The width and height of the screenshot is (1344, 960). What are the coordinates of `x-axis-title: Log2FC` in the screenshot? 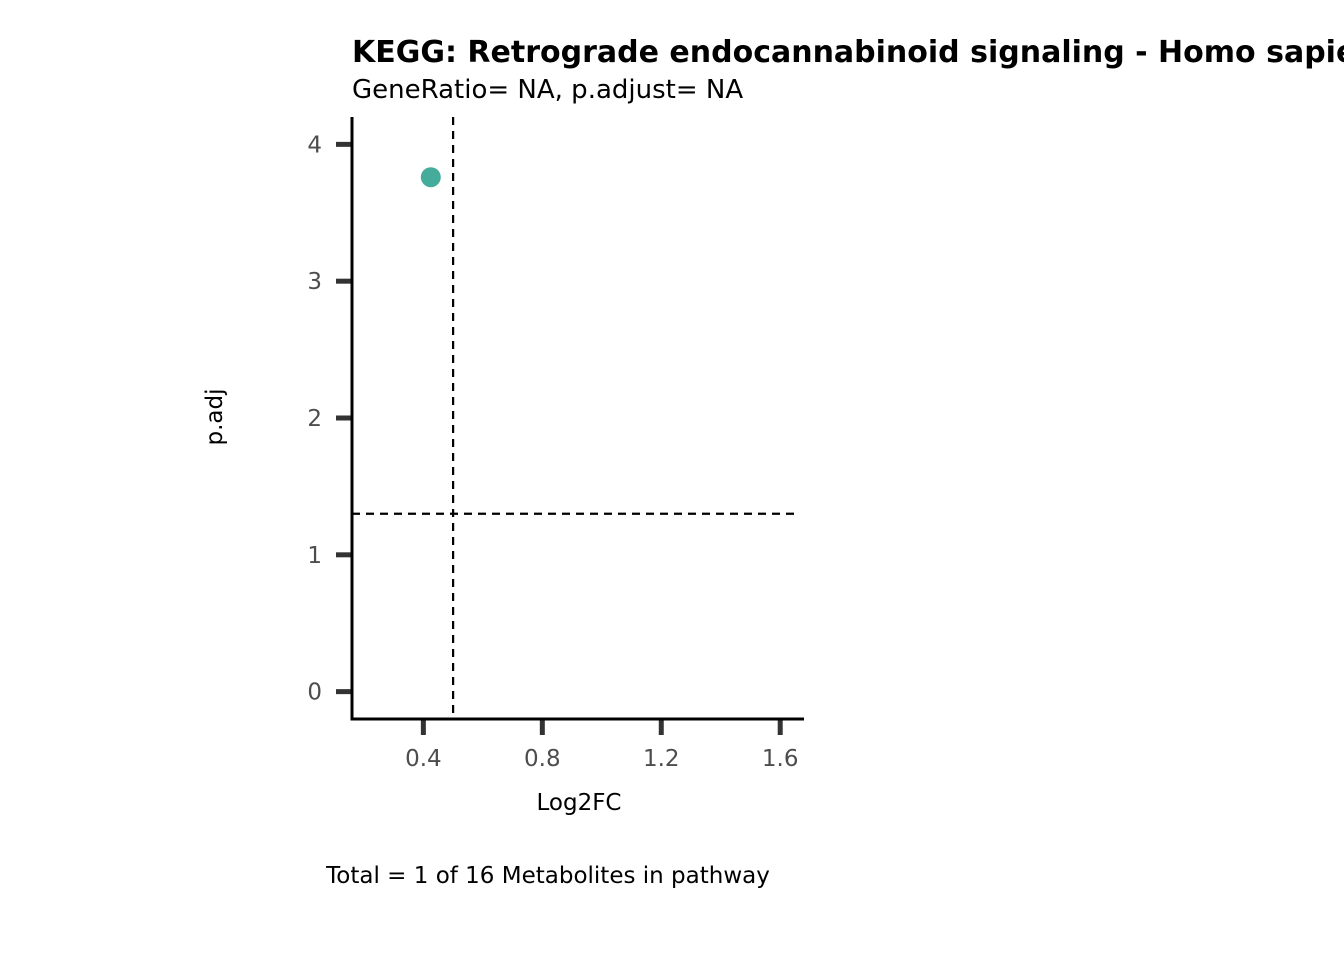 It's located at (578, 803).